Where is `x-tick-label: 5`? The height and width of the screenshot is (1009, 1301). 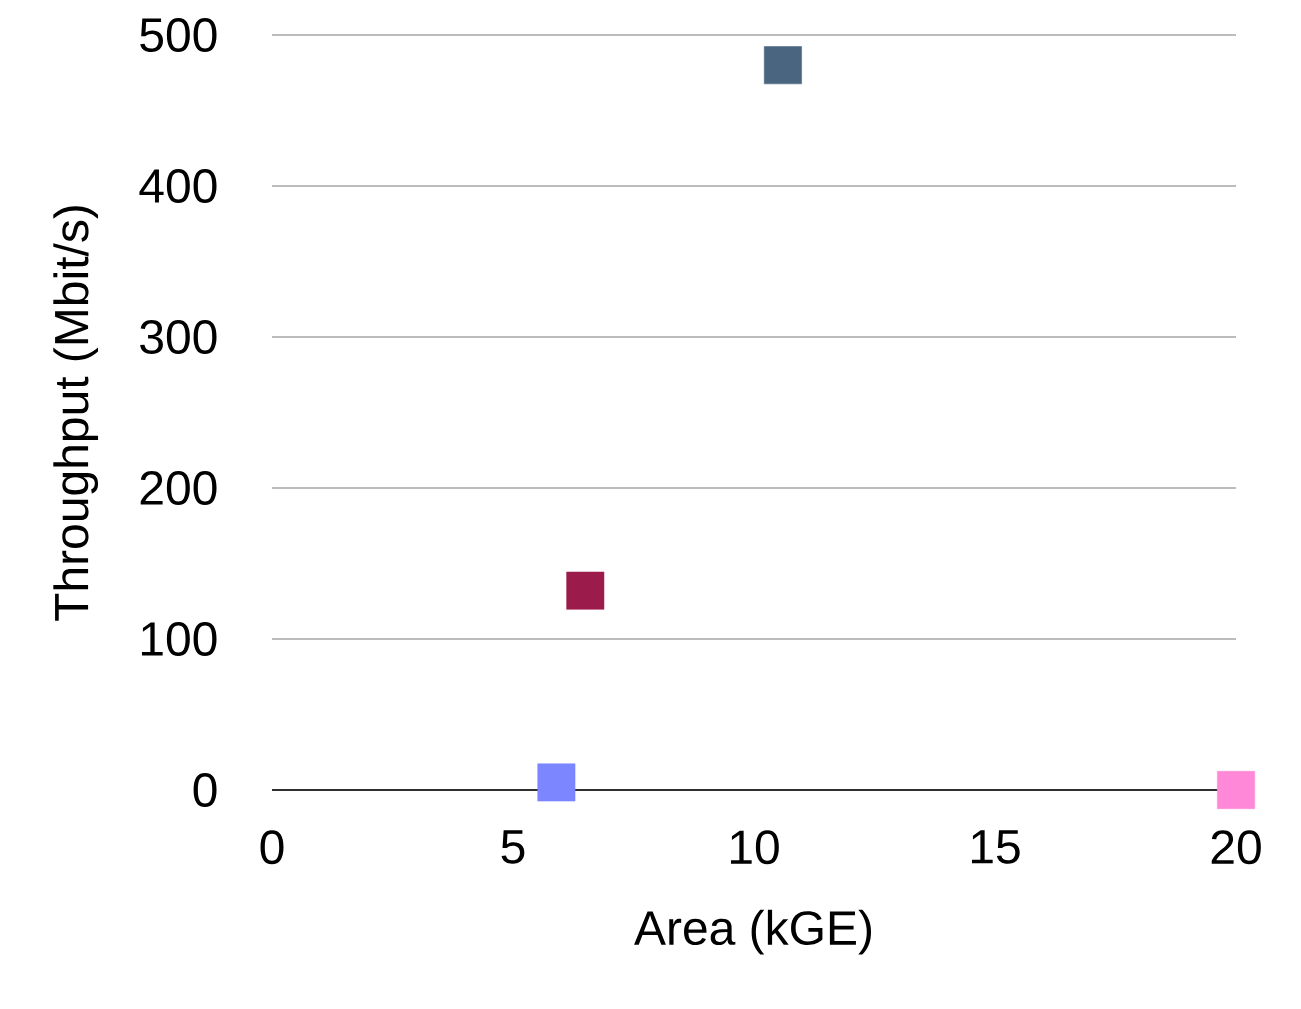
x-tick-label: 5 is located at coordinates (513, 847).